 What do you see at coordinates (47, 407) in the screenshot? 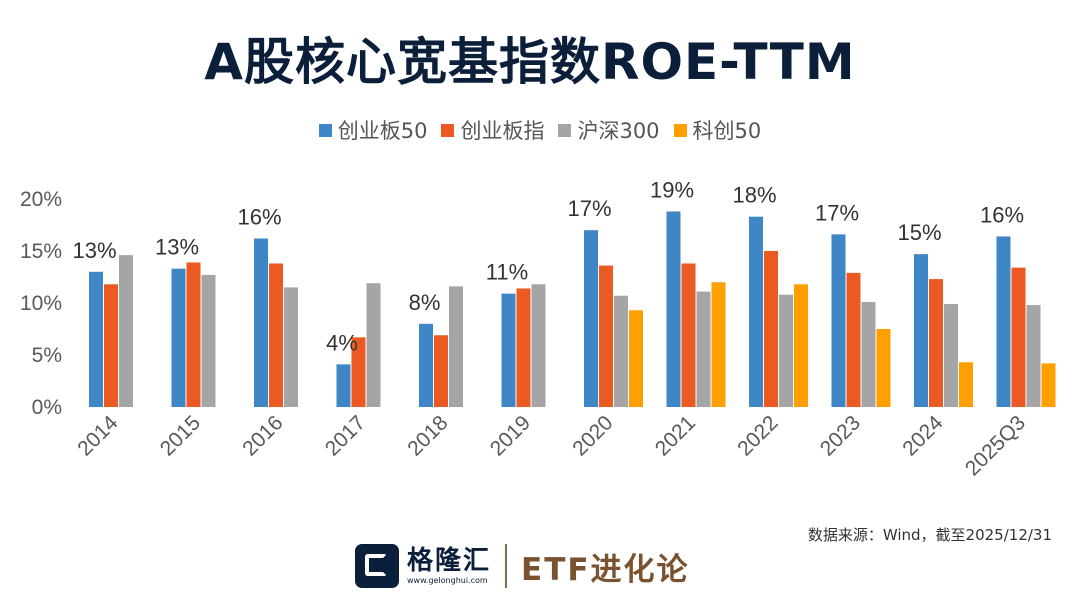
I see `y-tick-label: 0%` at bounding box center [47, 407].